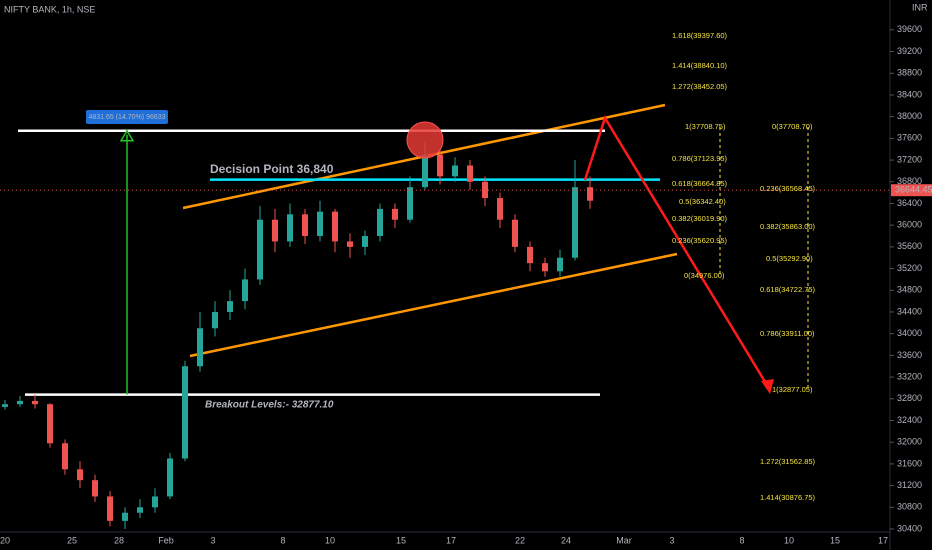 This screenshot has width=932, height=550. What do you see at coordinates (767, 386) in the screenshot?
I see `arrow-head` at bounding box center [767, 386].